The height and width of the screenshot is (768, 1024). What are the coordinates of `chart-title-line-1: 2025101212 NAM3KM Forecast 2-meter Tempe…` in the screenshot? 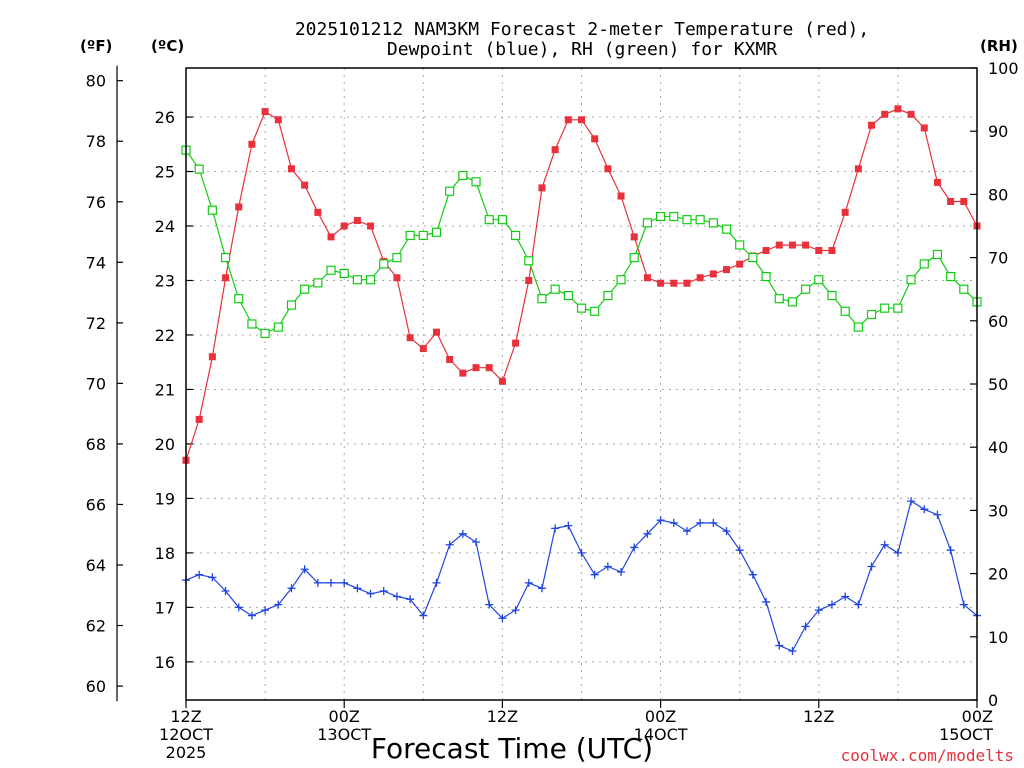 It's located at (582, 29).